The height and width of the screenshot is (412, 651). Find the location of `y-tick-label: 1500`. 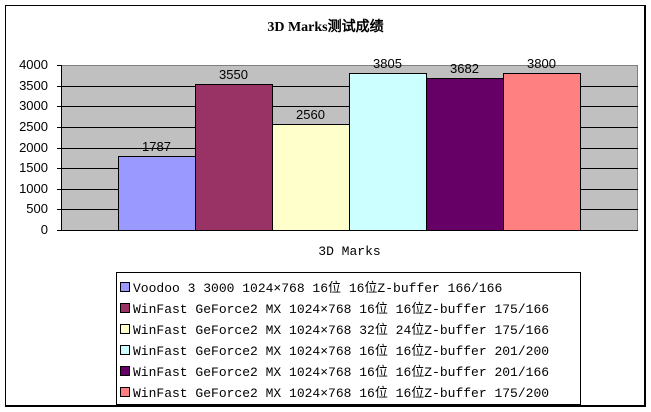

y-tick-label: 1500 is located at coordinates (33, 167).